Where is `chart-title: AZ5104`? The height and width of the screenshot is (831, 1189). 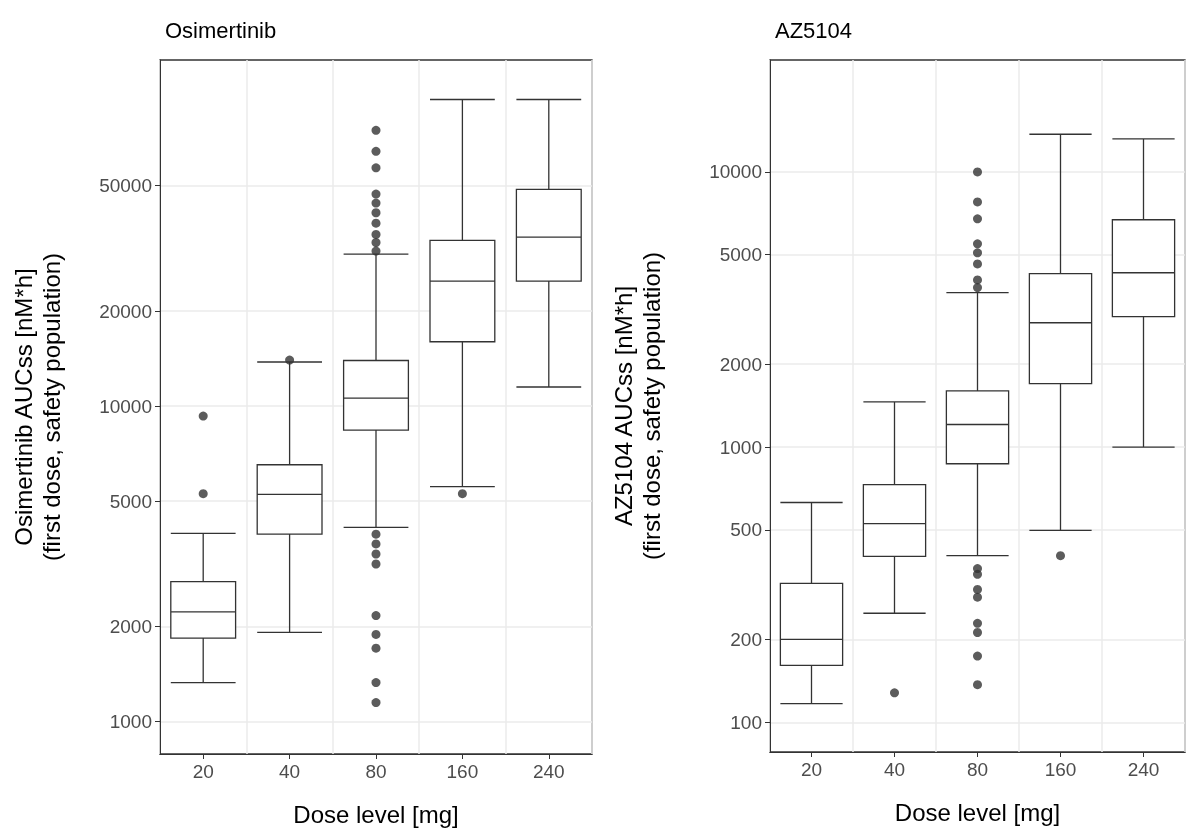
chart-title: AZ5104 is located at coordinates (814, 30).